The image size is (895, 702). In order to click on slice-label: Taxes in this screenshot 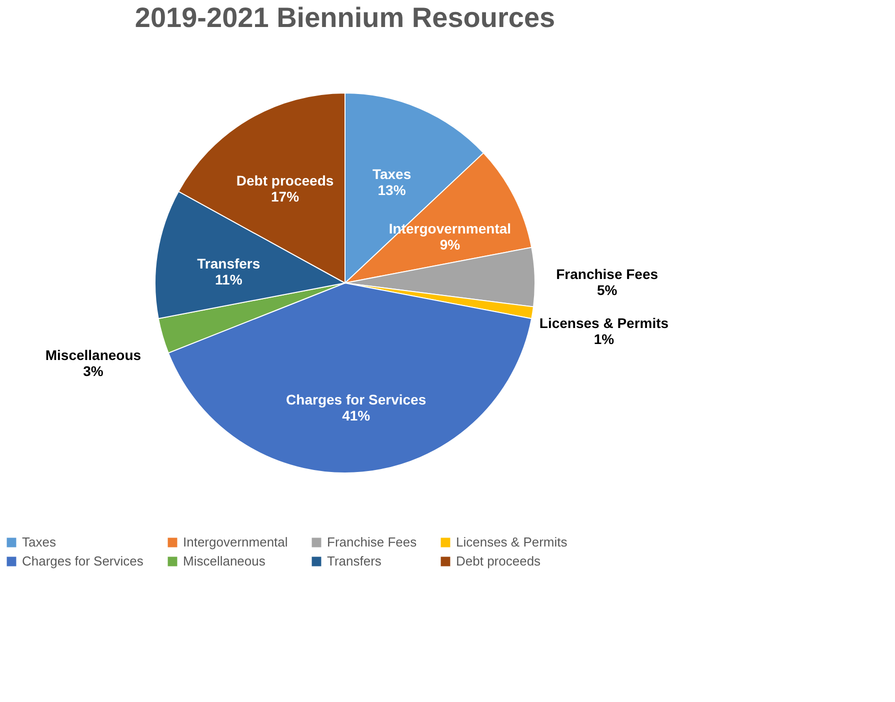, I will do `click(392, 174)`.